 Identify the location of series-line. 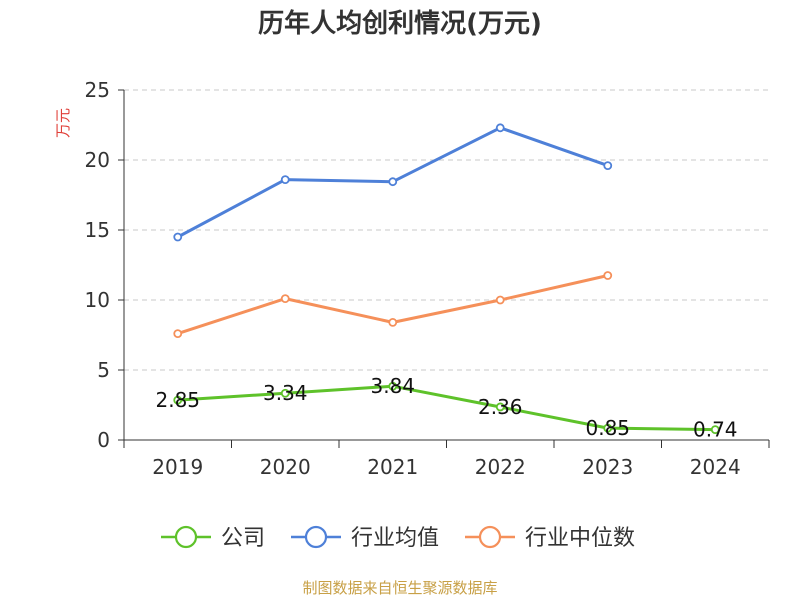
(446, 408).